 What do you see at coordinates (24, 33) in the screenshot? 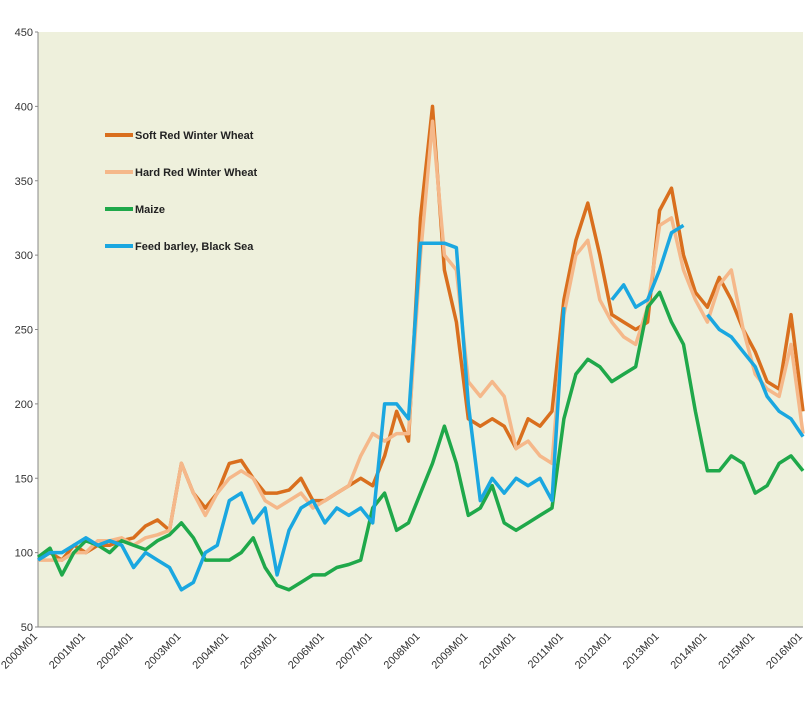
I see `y-tick-label: 450` at bounding box center [24, 33].